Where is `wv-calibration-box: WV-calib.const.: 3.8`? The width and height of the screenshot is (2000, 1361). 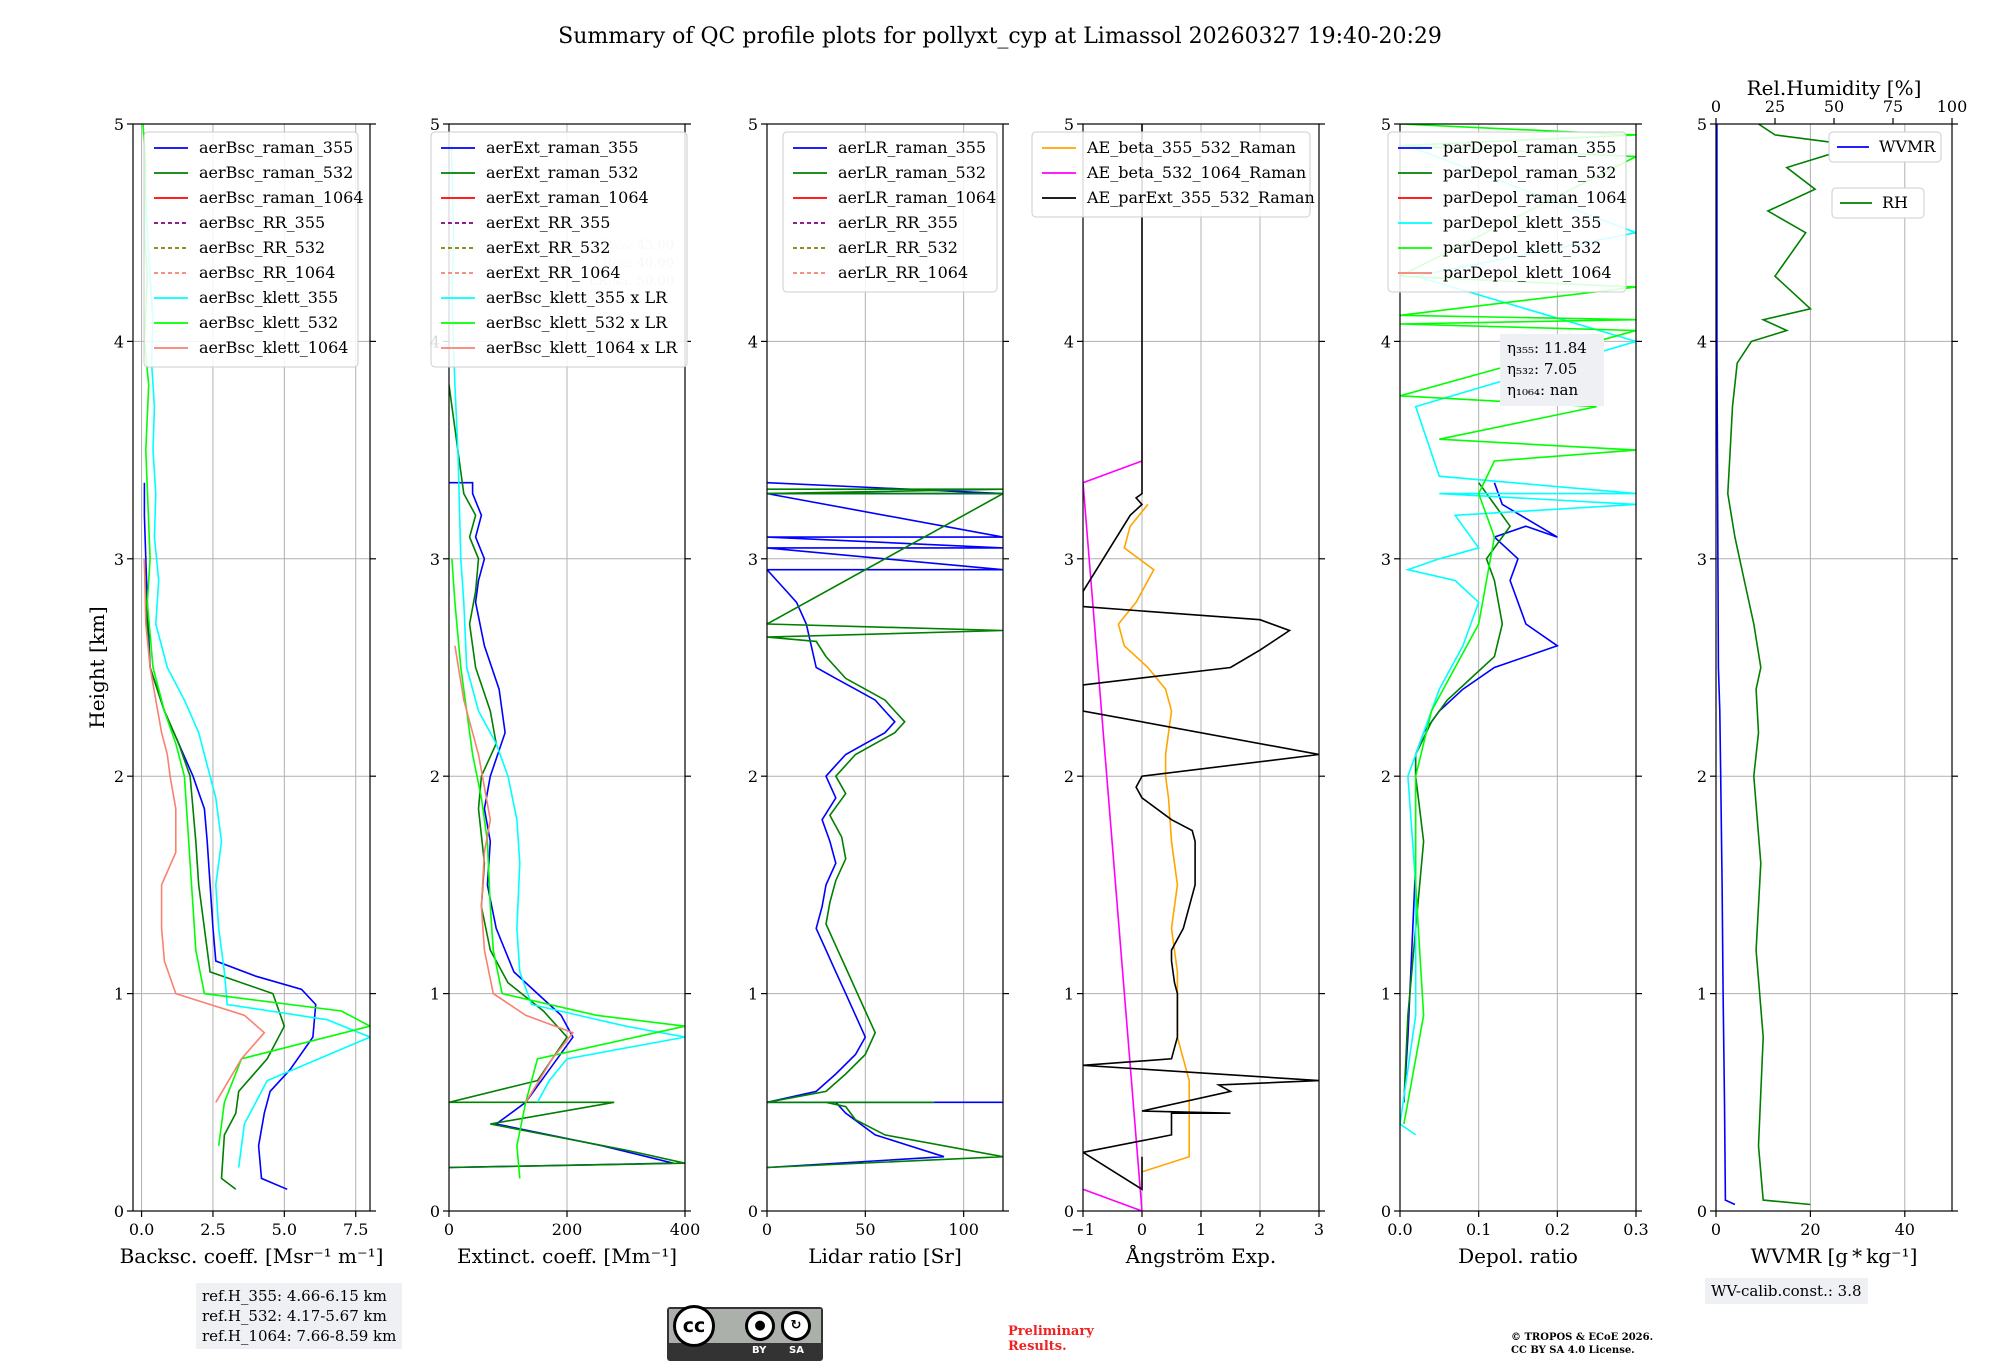 wv-calibration-box: WV-calib.const.: 3.8 is located at coordinates (1786, 1291).